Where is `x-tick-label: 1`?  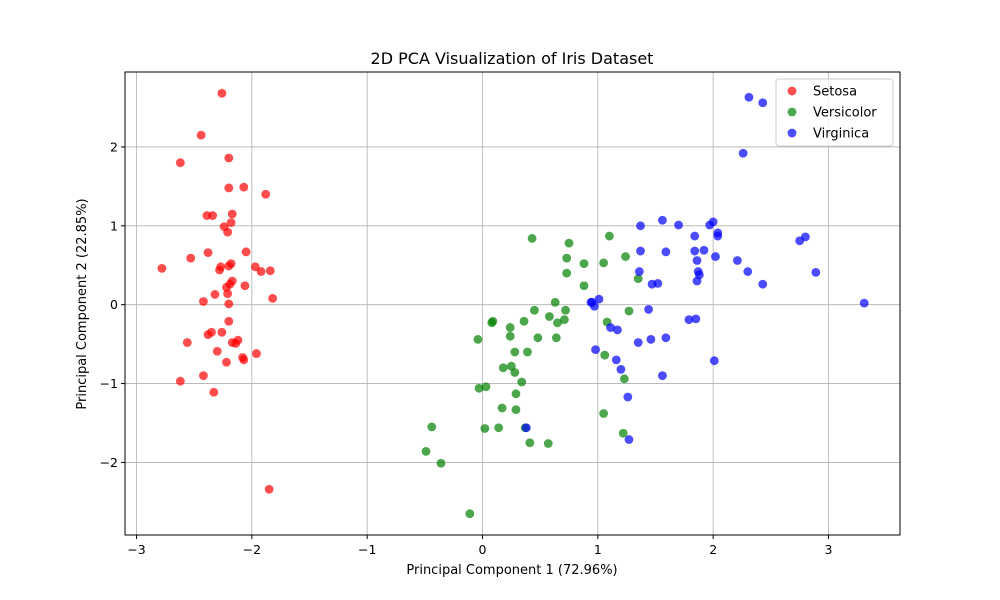
x-tick-label: 1 is located at coordinates (598, 549).